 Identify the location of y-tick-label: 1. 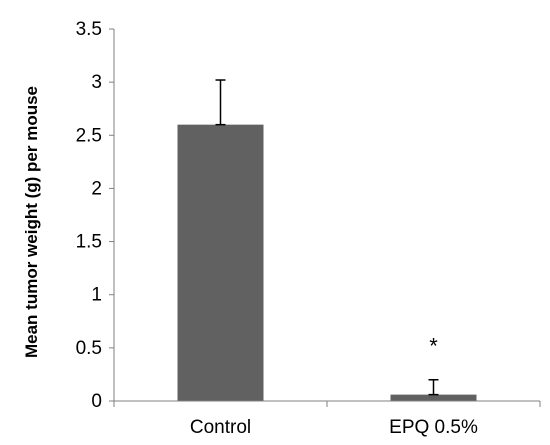
(96, 295).